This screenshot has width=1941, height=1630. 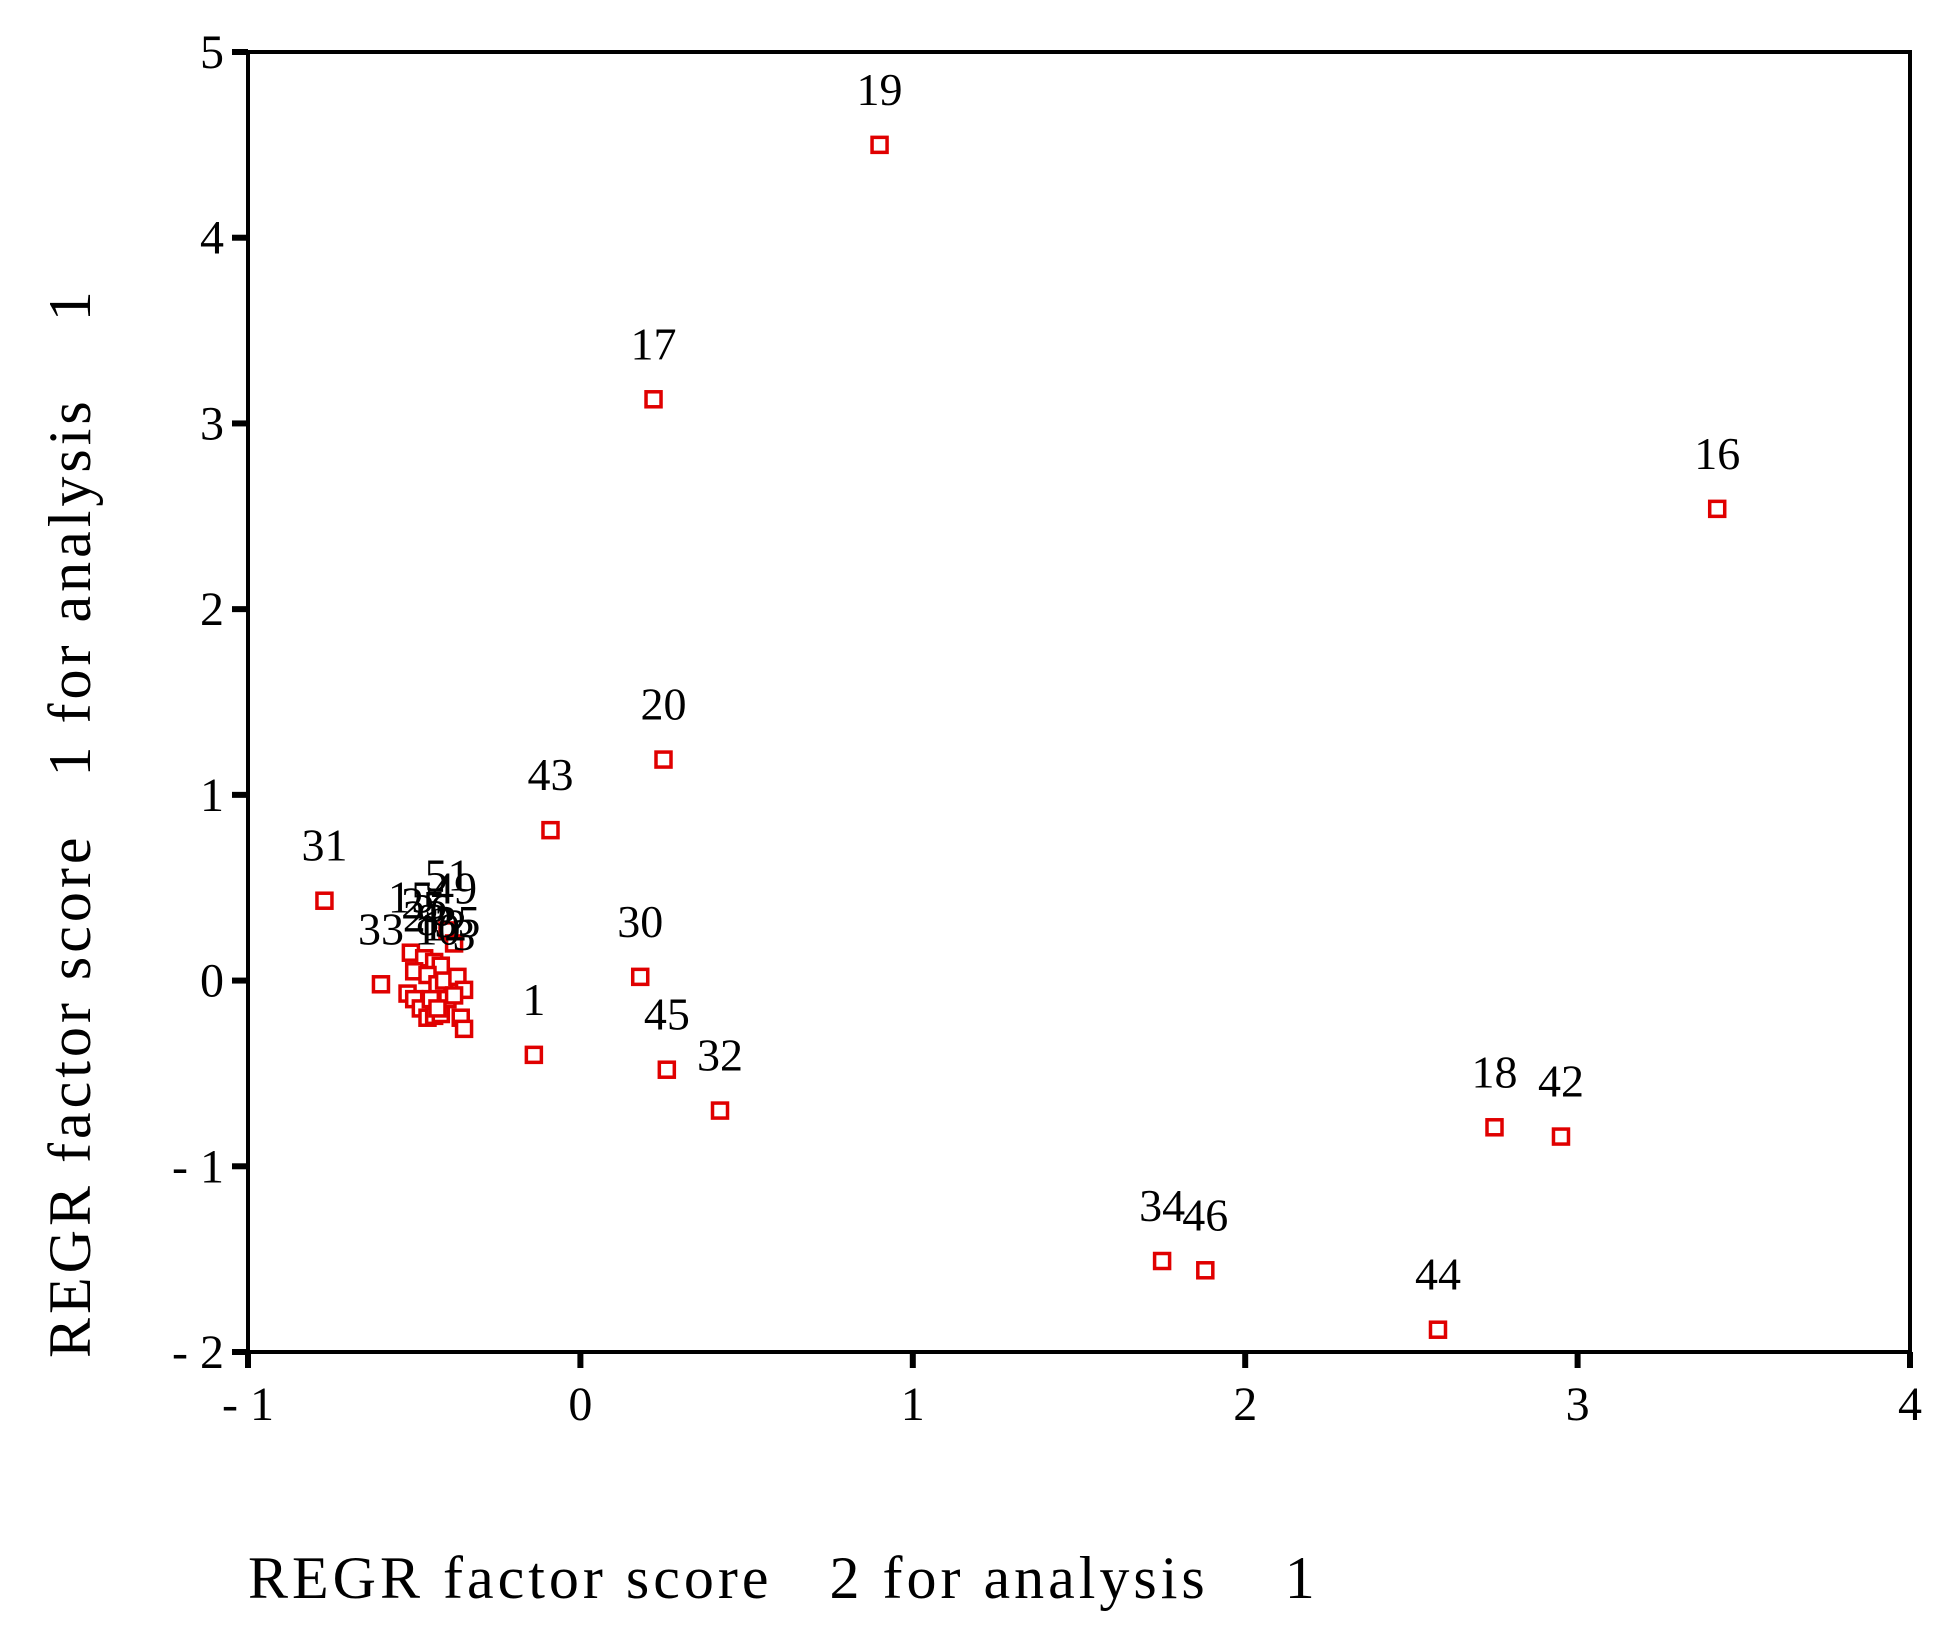 I want to click on y-tick-label: - 1, so click(x=198, y=1166).